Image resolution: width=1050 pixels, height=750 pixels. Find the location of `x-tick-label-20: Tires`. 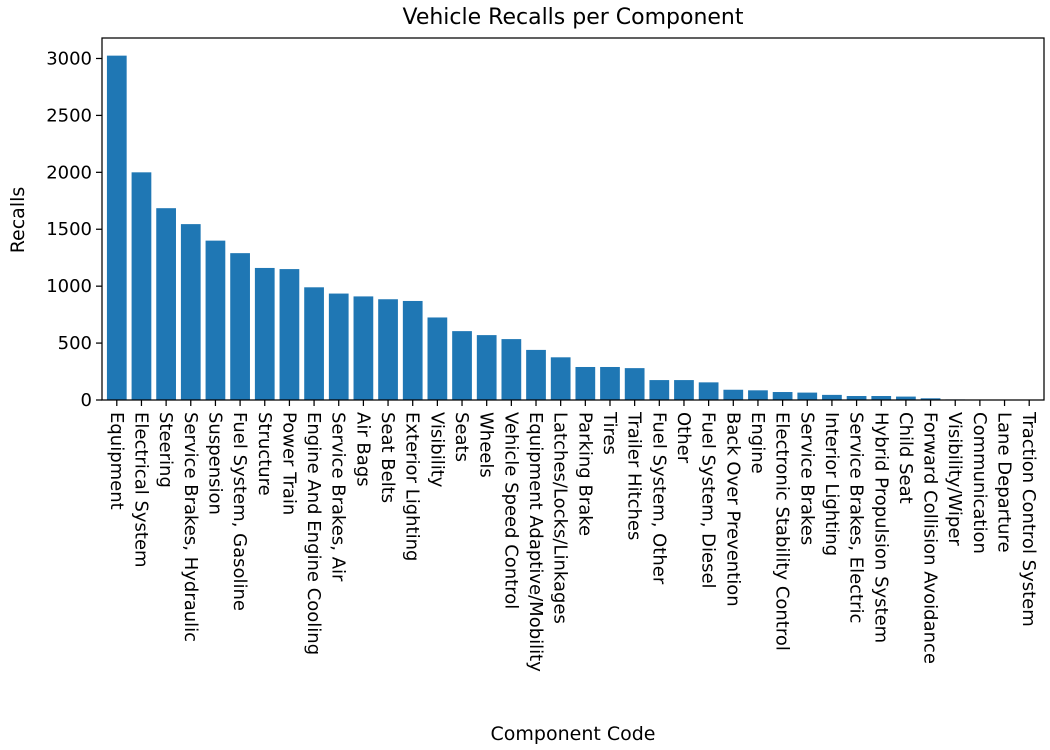

x-tick-label-20: Tires is located at coordinates (609, 433).